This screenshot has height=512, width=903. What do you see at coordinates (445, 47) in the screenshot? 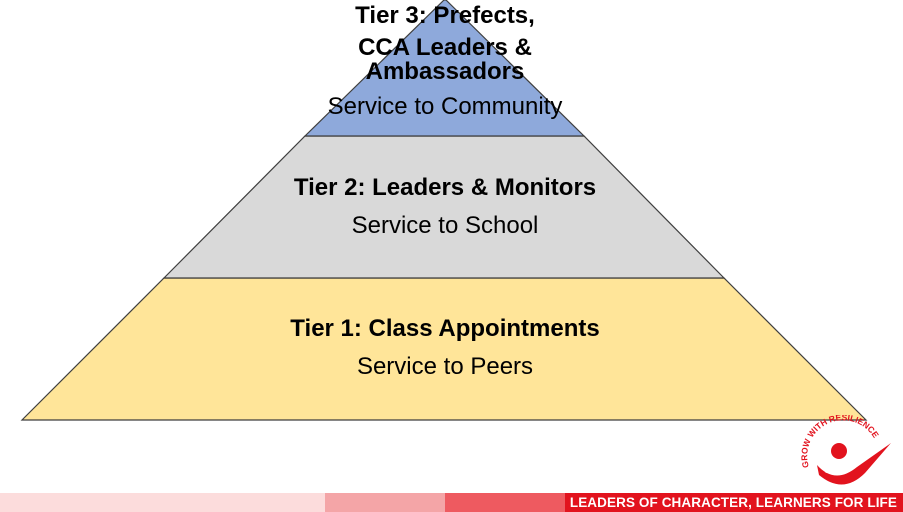
I see `tier-3-title-line-2: CCA Leaders &` at bounding box center [445, 47].